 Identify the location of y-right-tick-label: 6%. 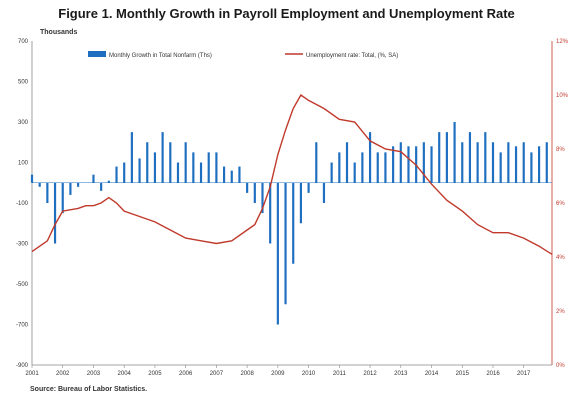
(560, 204).